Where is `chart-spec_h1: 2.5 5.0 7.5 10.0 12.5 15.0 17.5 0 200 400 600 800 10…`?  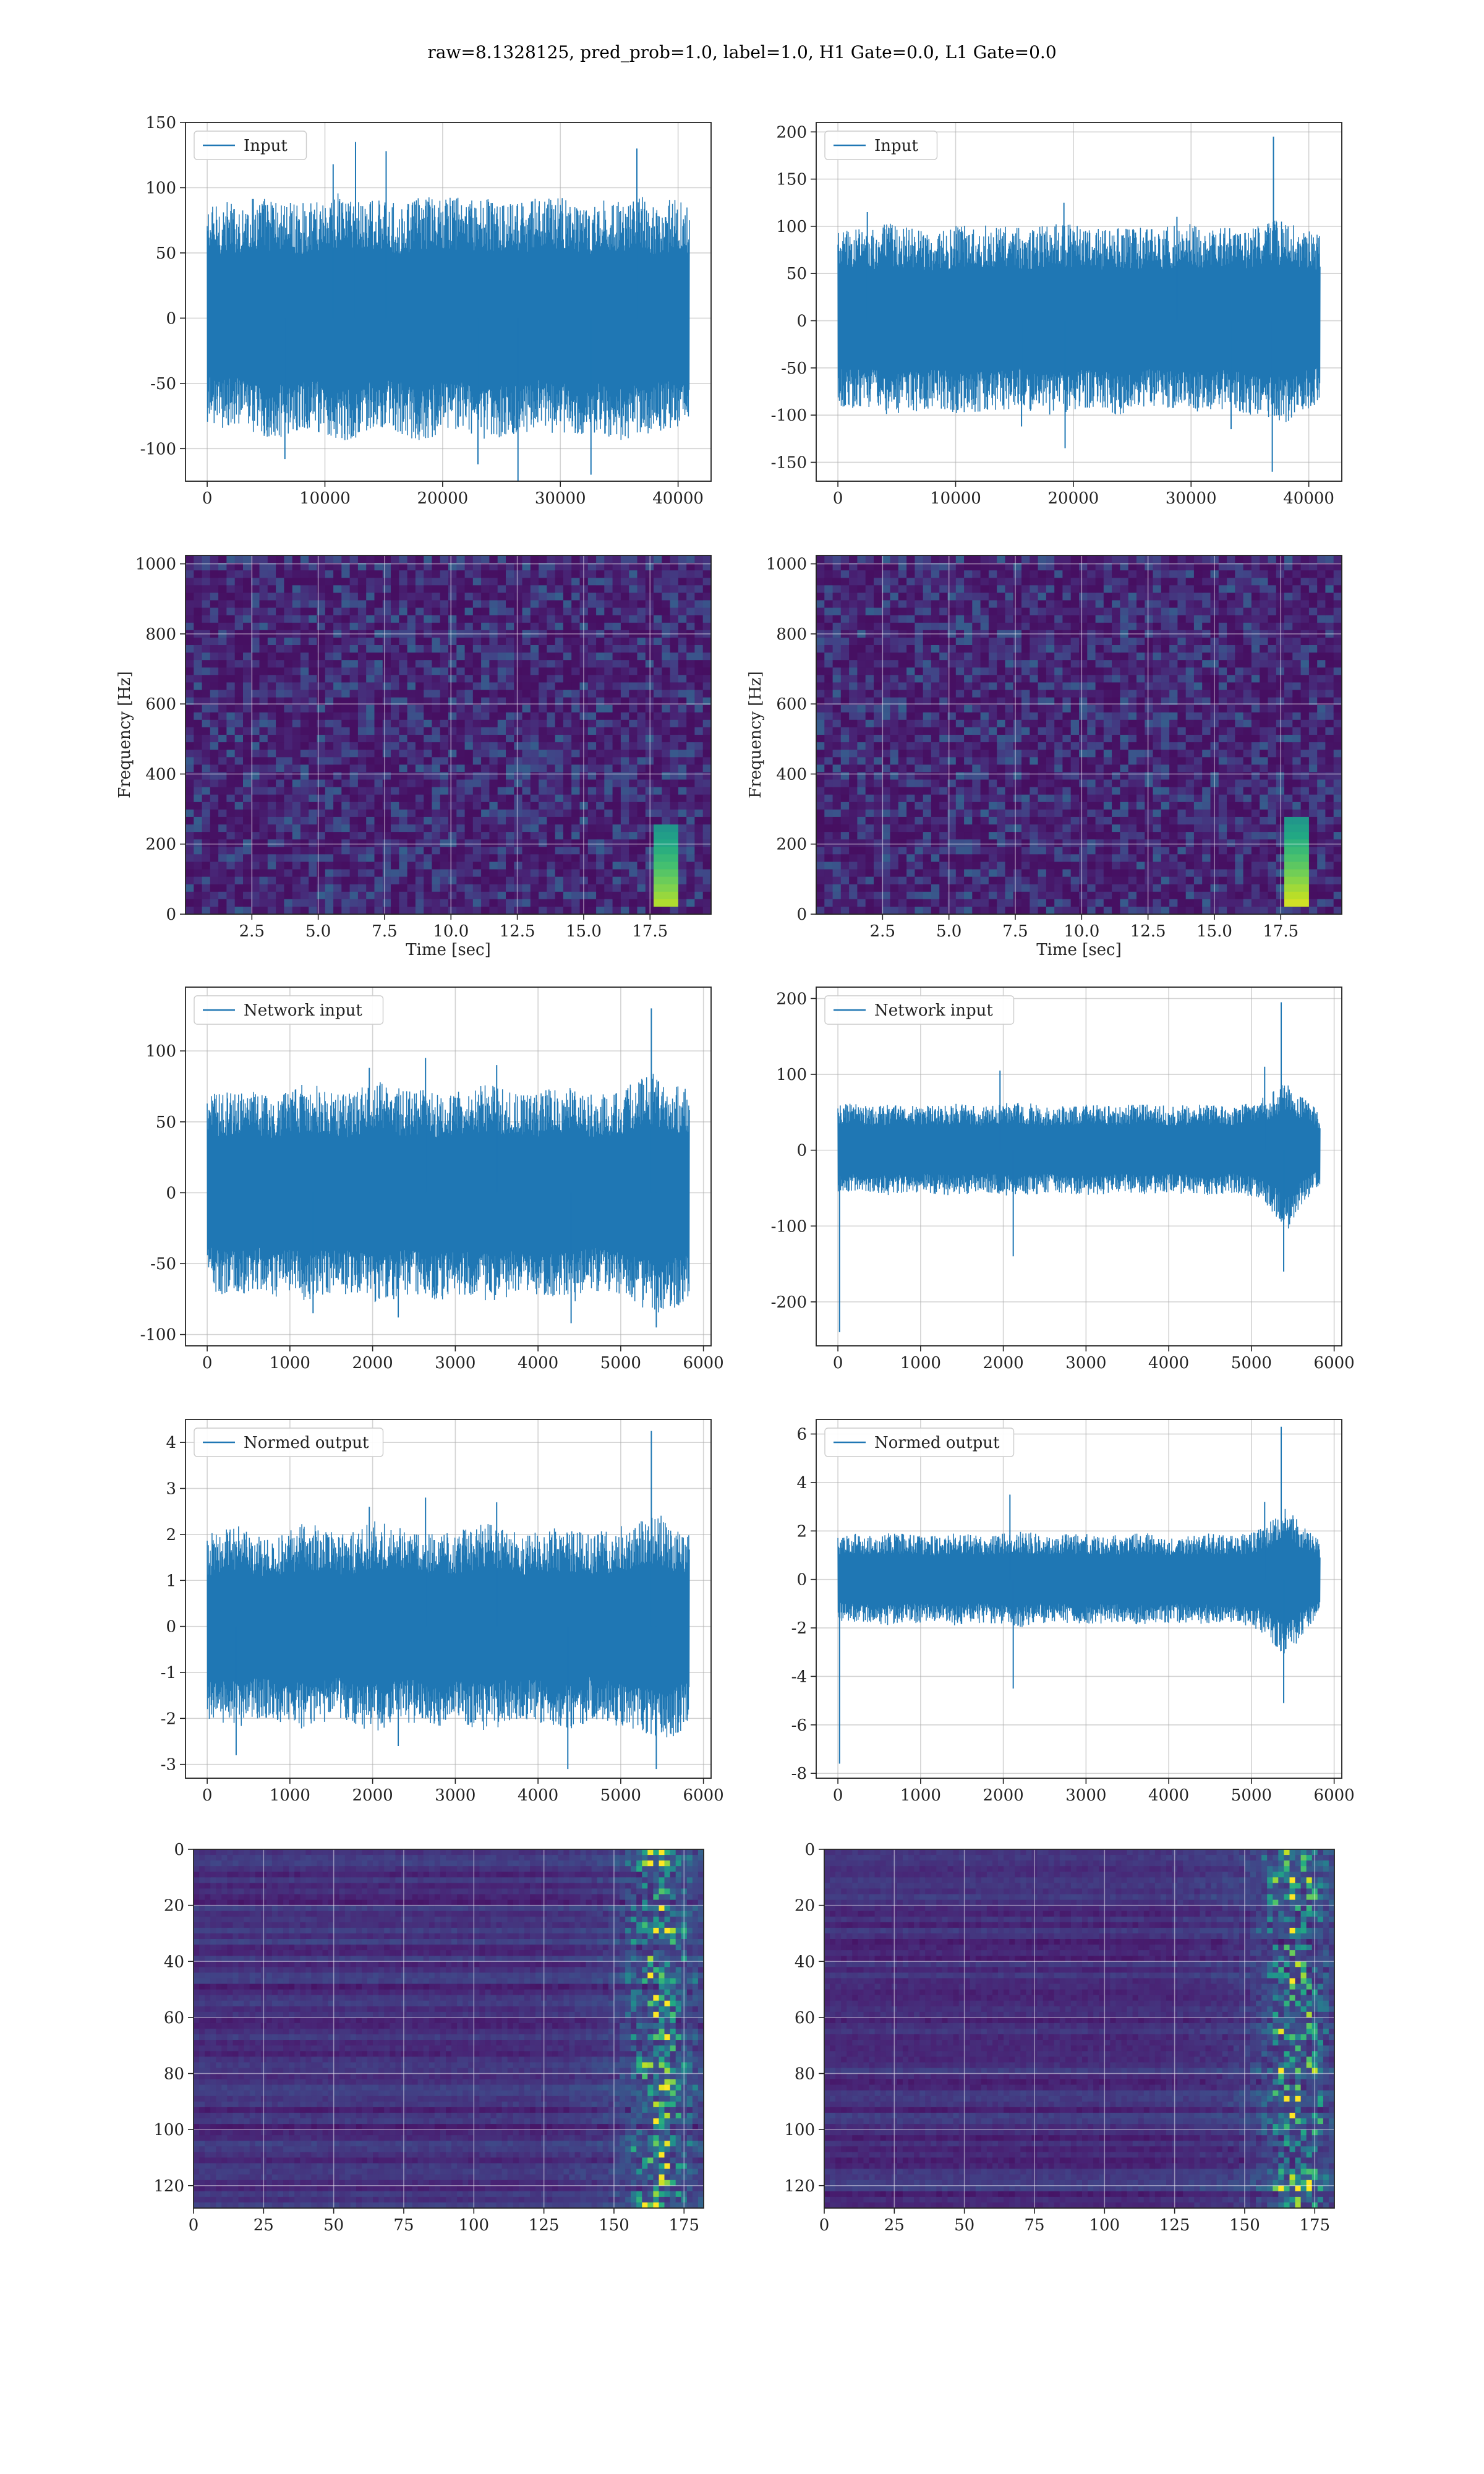 chart-spec_h1: 2.5 5.0 7.5 10.0 12.5 15.0 17.5 0 200 400 600 800 10… is located at coordinates (414, 757).